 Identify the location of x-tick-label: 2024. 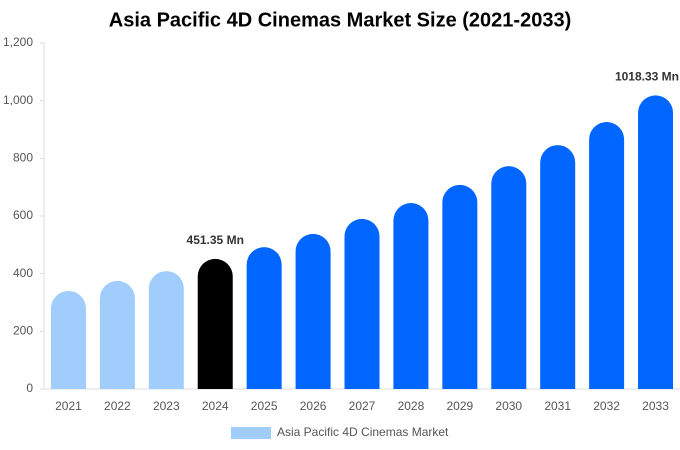
(215, 406).